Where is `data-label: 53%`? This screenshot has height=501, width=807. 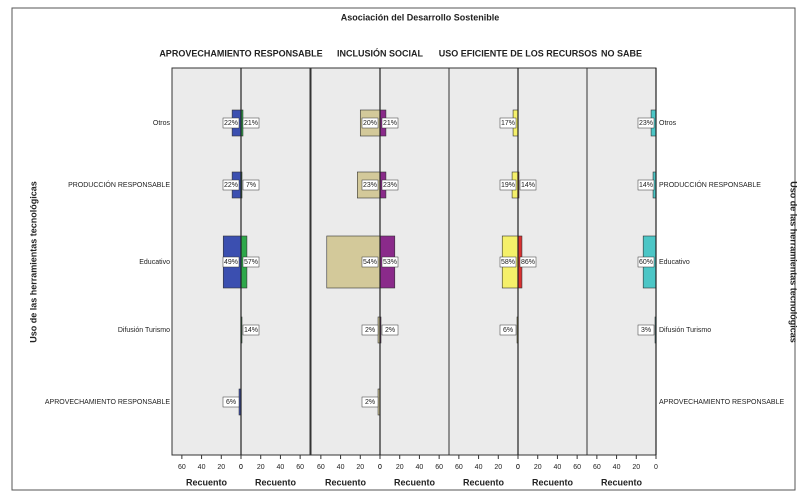
data-label: 53% is located at coordinates (390, 262).